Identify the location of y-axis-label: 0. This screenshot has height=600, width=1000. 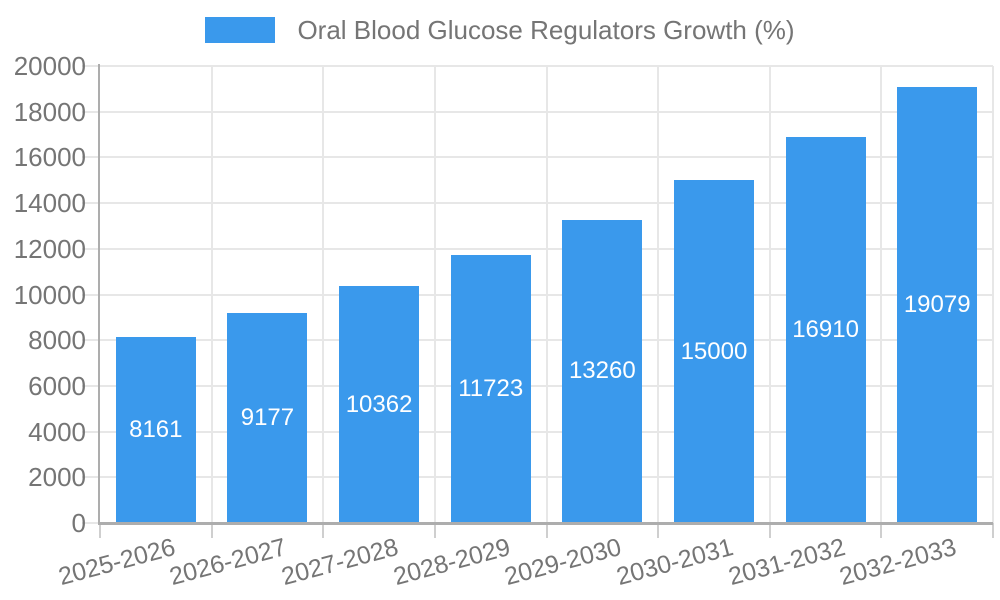
(78, 523).